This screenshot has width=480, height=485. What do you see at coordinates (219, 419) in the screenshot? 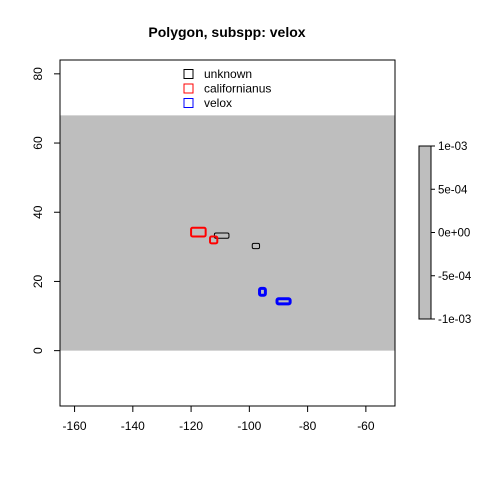
I see `x-axis: -160 -140 -120 -100 -80 -60` at bounding box center [219, 419].